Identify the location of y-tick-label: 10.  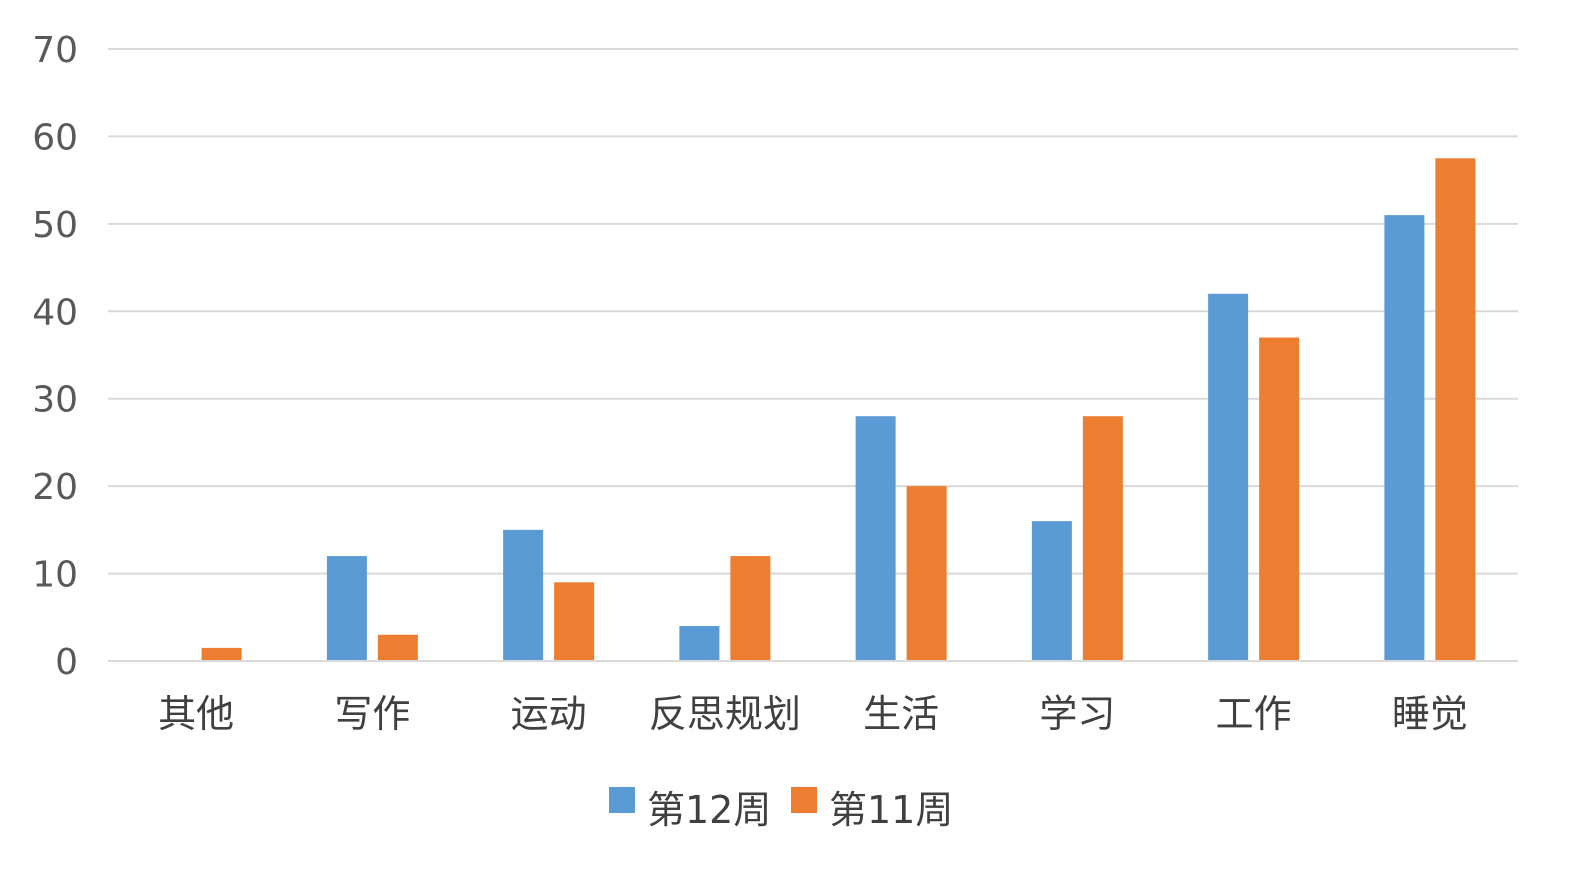
(55, 575).